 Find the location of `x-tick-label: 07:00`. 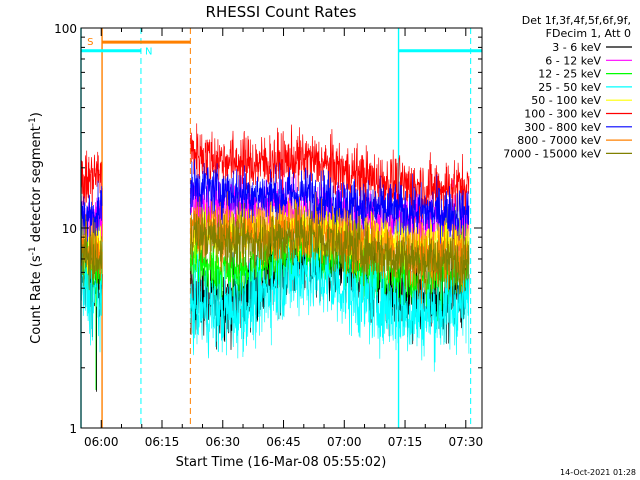

x-tick-label: 07:00 is located at coordinates (344, 442).